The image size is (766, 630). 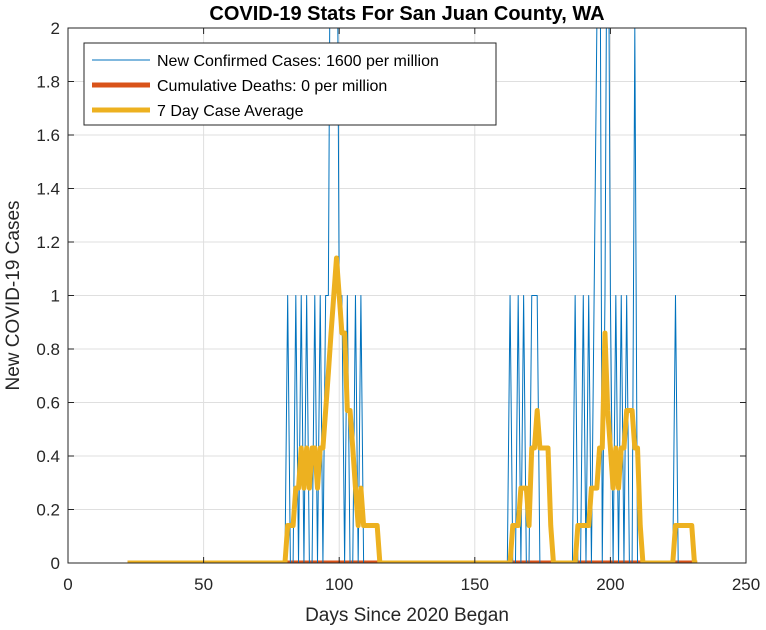 I want to click on y-tick-label: 1, so click(x=55, y=296).